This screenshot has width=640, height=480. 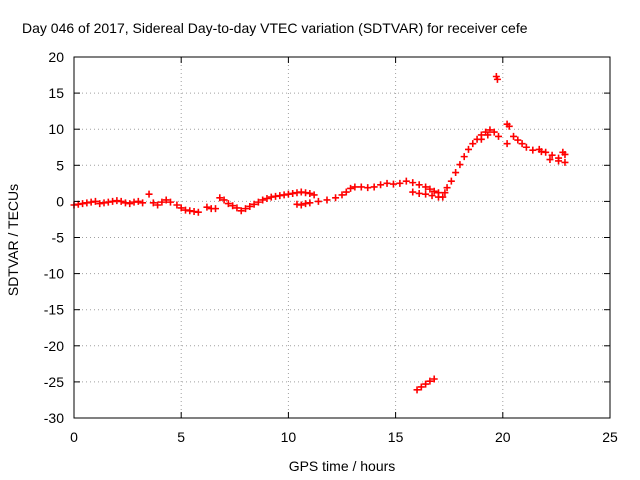 What do you see at coordinates (56, 57) in the screenshot?
I see `y-tick-label: 20` at bounding box center [56, 57].